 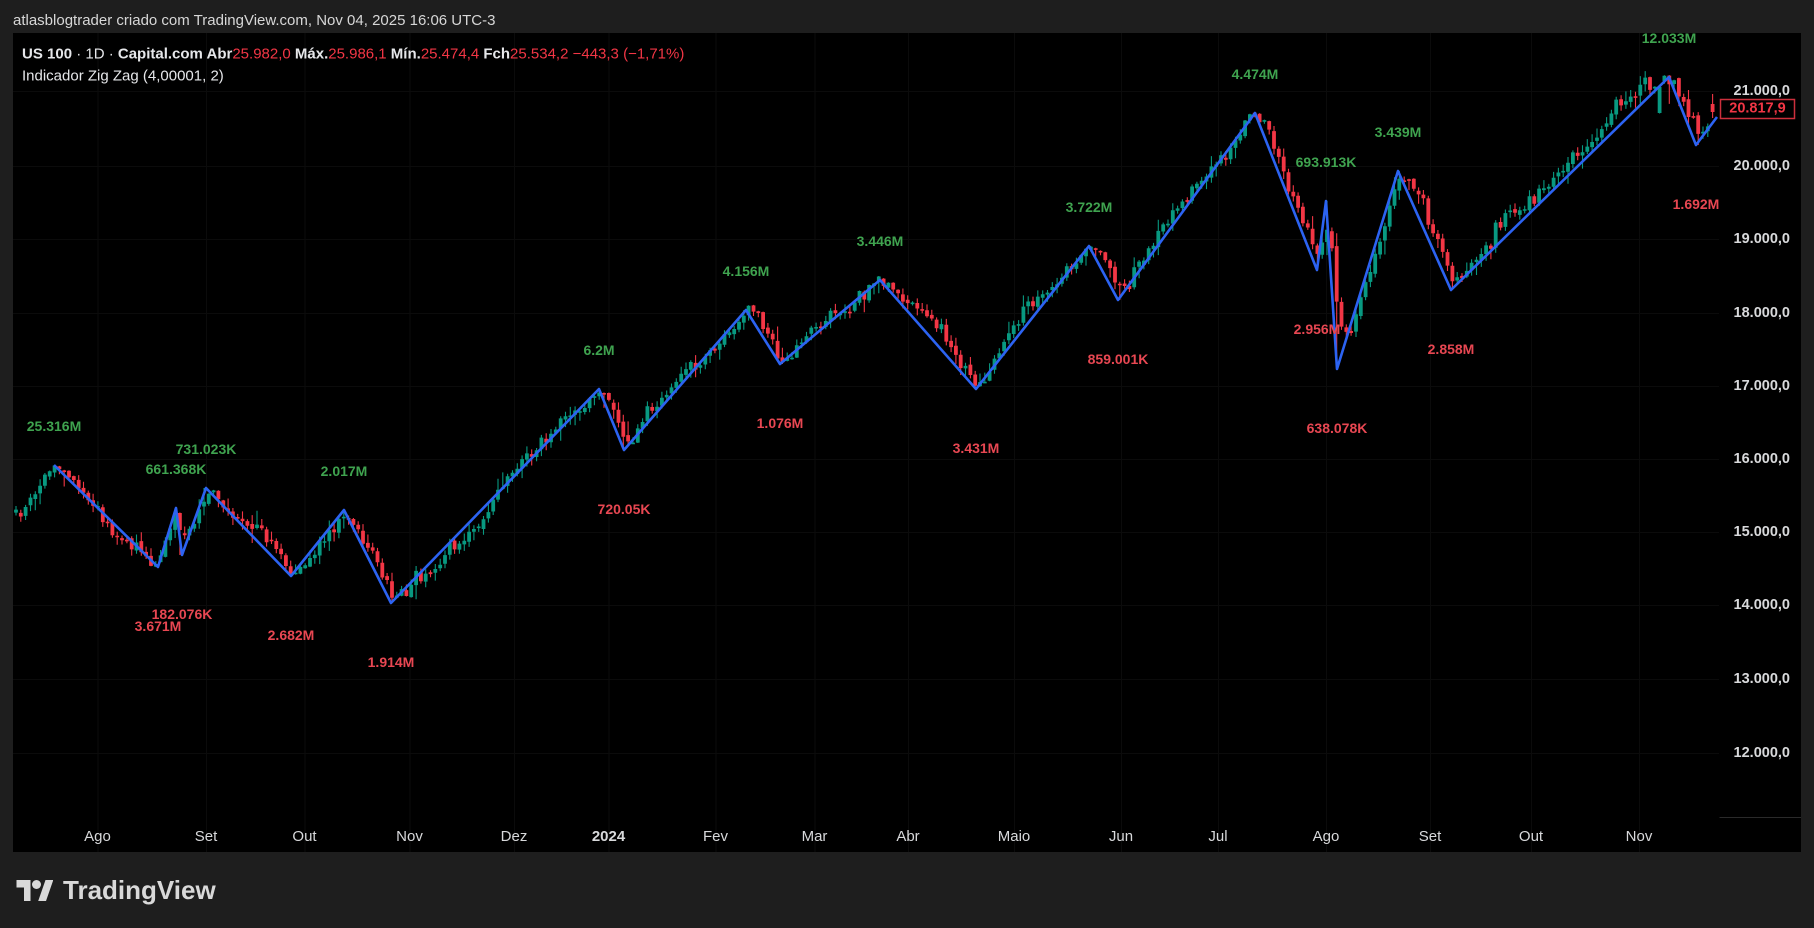 What do you see at coordinates (344, 471) in the screenshot?
I see `svg-text: 2.017M` at bounding box center [344, 471].